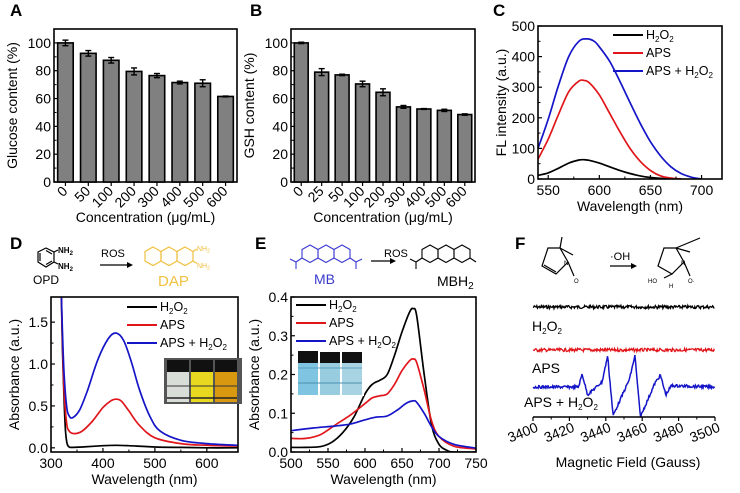 Image resolution: width=740 pixels, height=493 pixels. Describe the element at coordinates (51, 463) in the screenshot. I see `x-tick-label: 300` at that location.